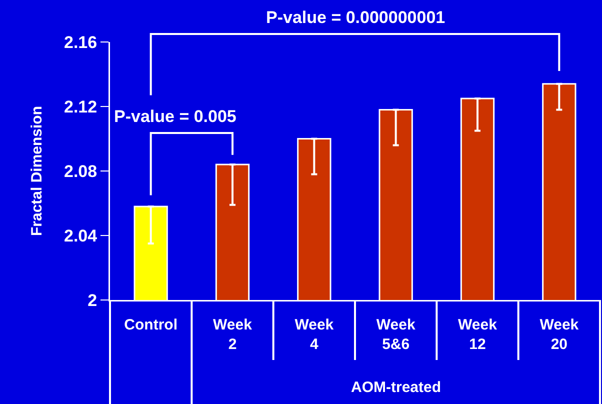 This screenshot has height=404, width=602. What do you see at coordinates (396, 387) in the screenshot?
I see `text: AOM-treated` at bounding box center [396, 387].